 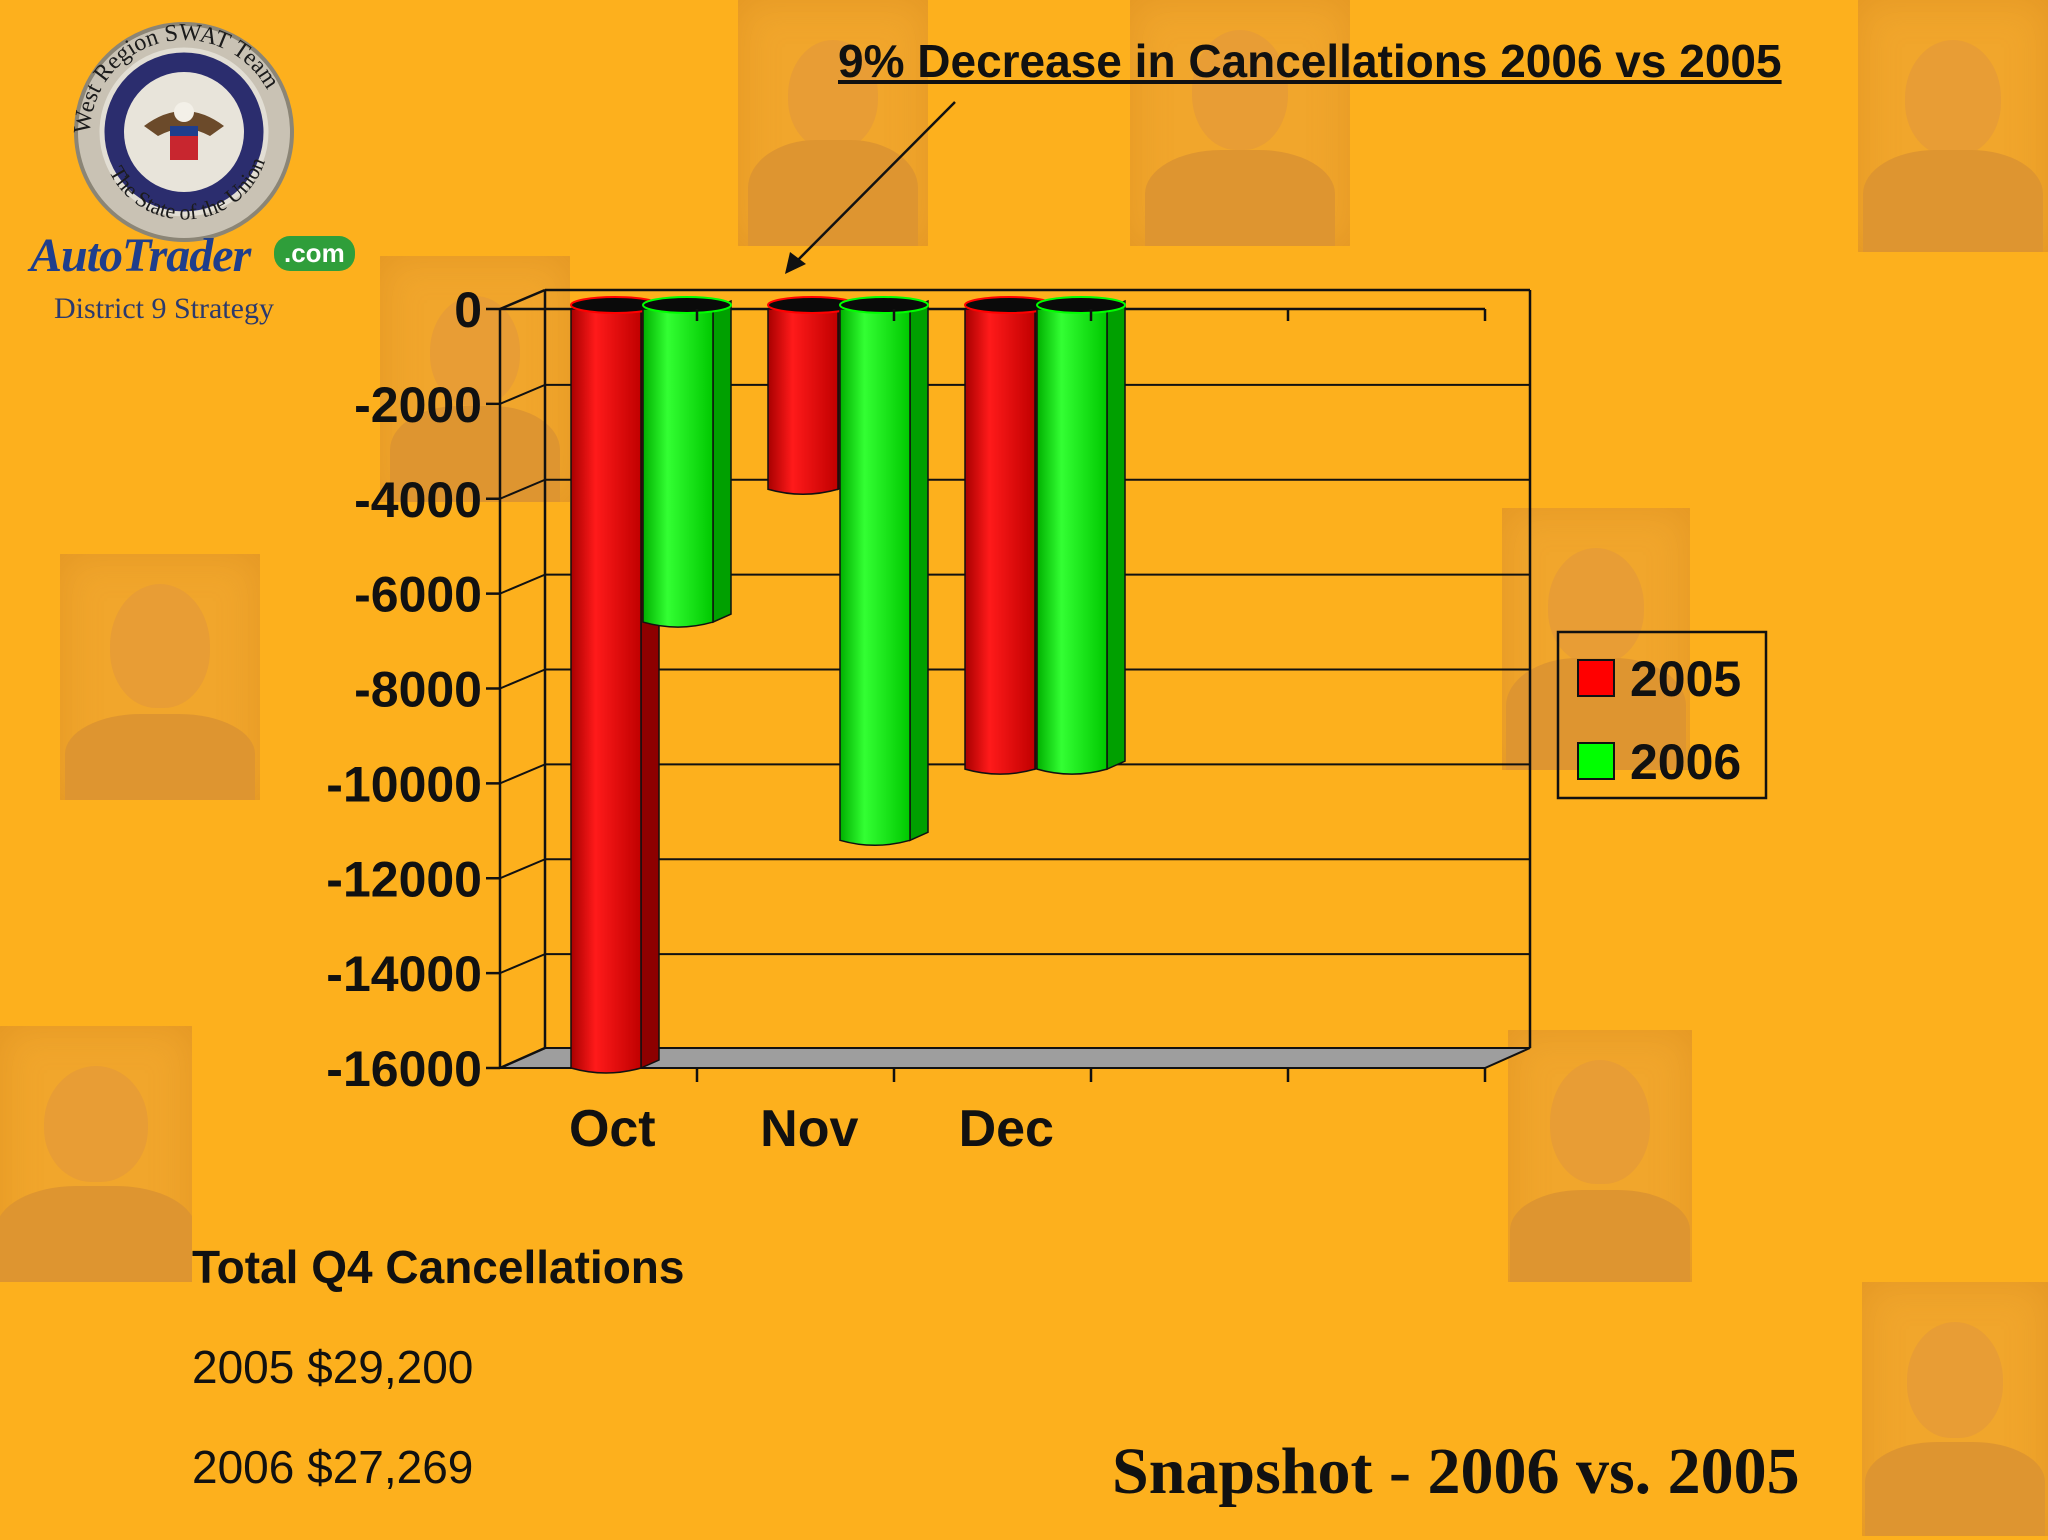 What do you see at coordinates (612, 1129) in the screenshot?
I see `x-category-label: Oct` at bounding box center [612, 1129].